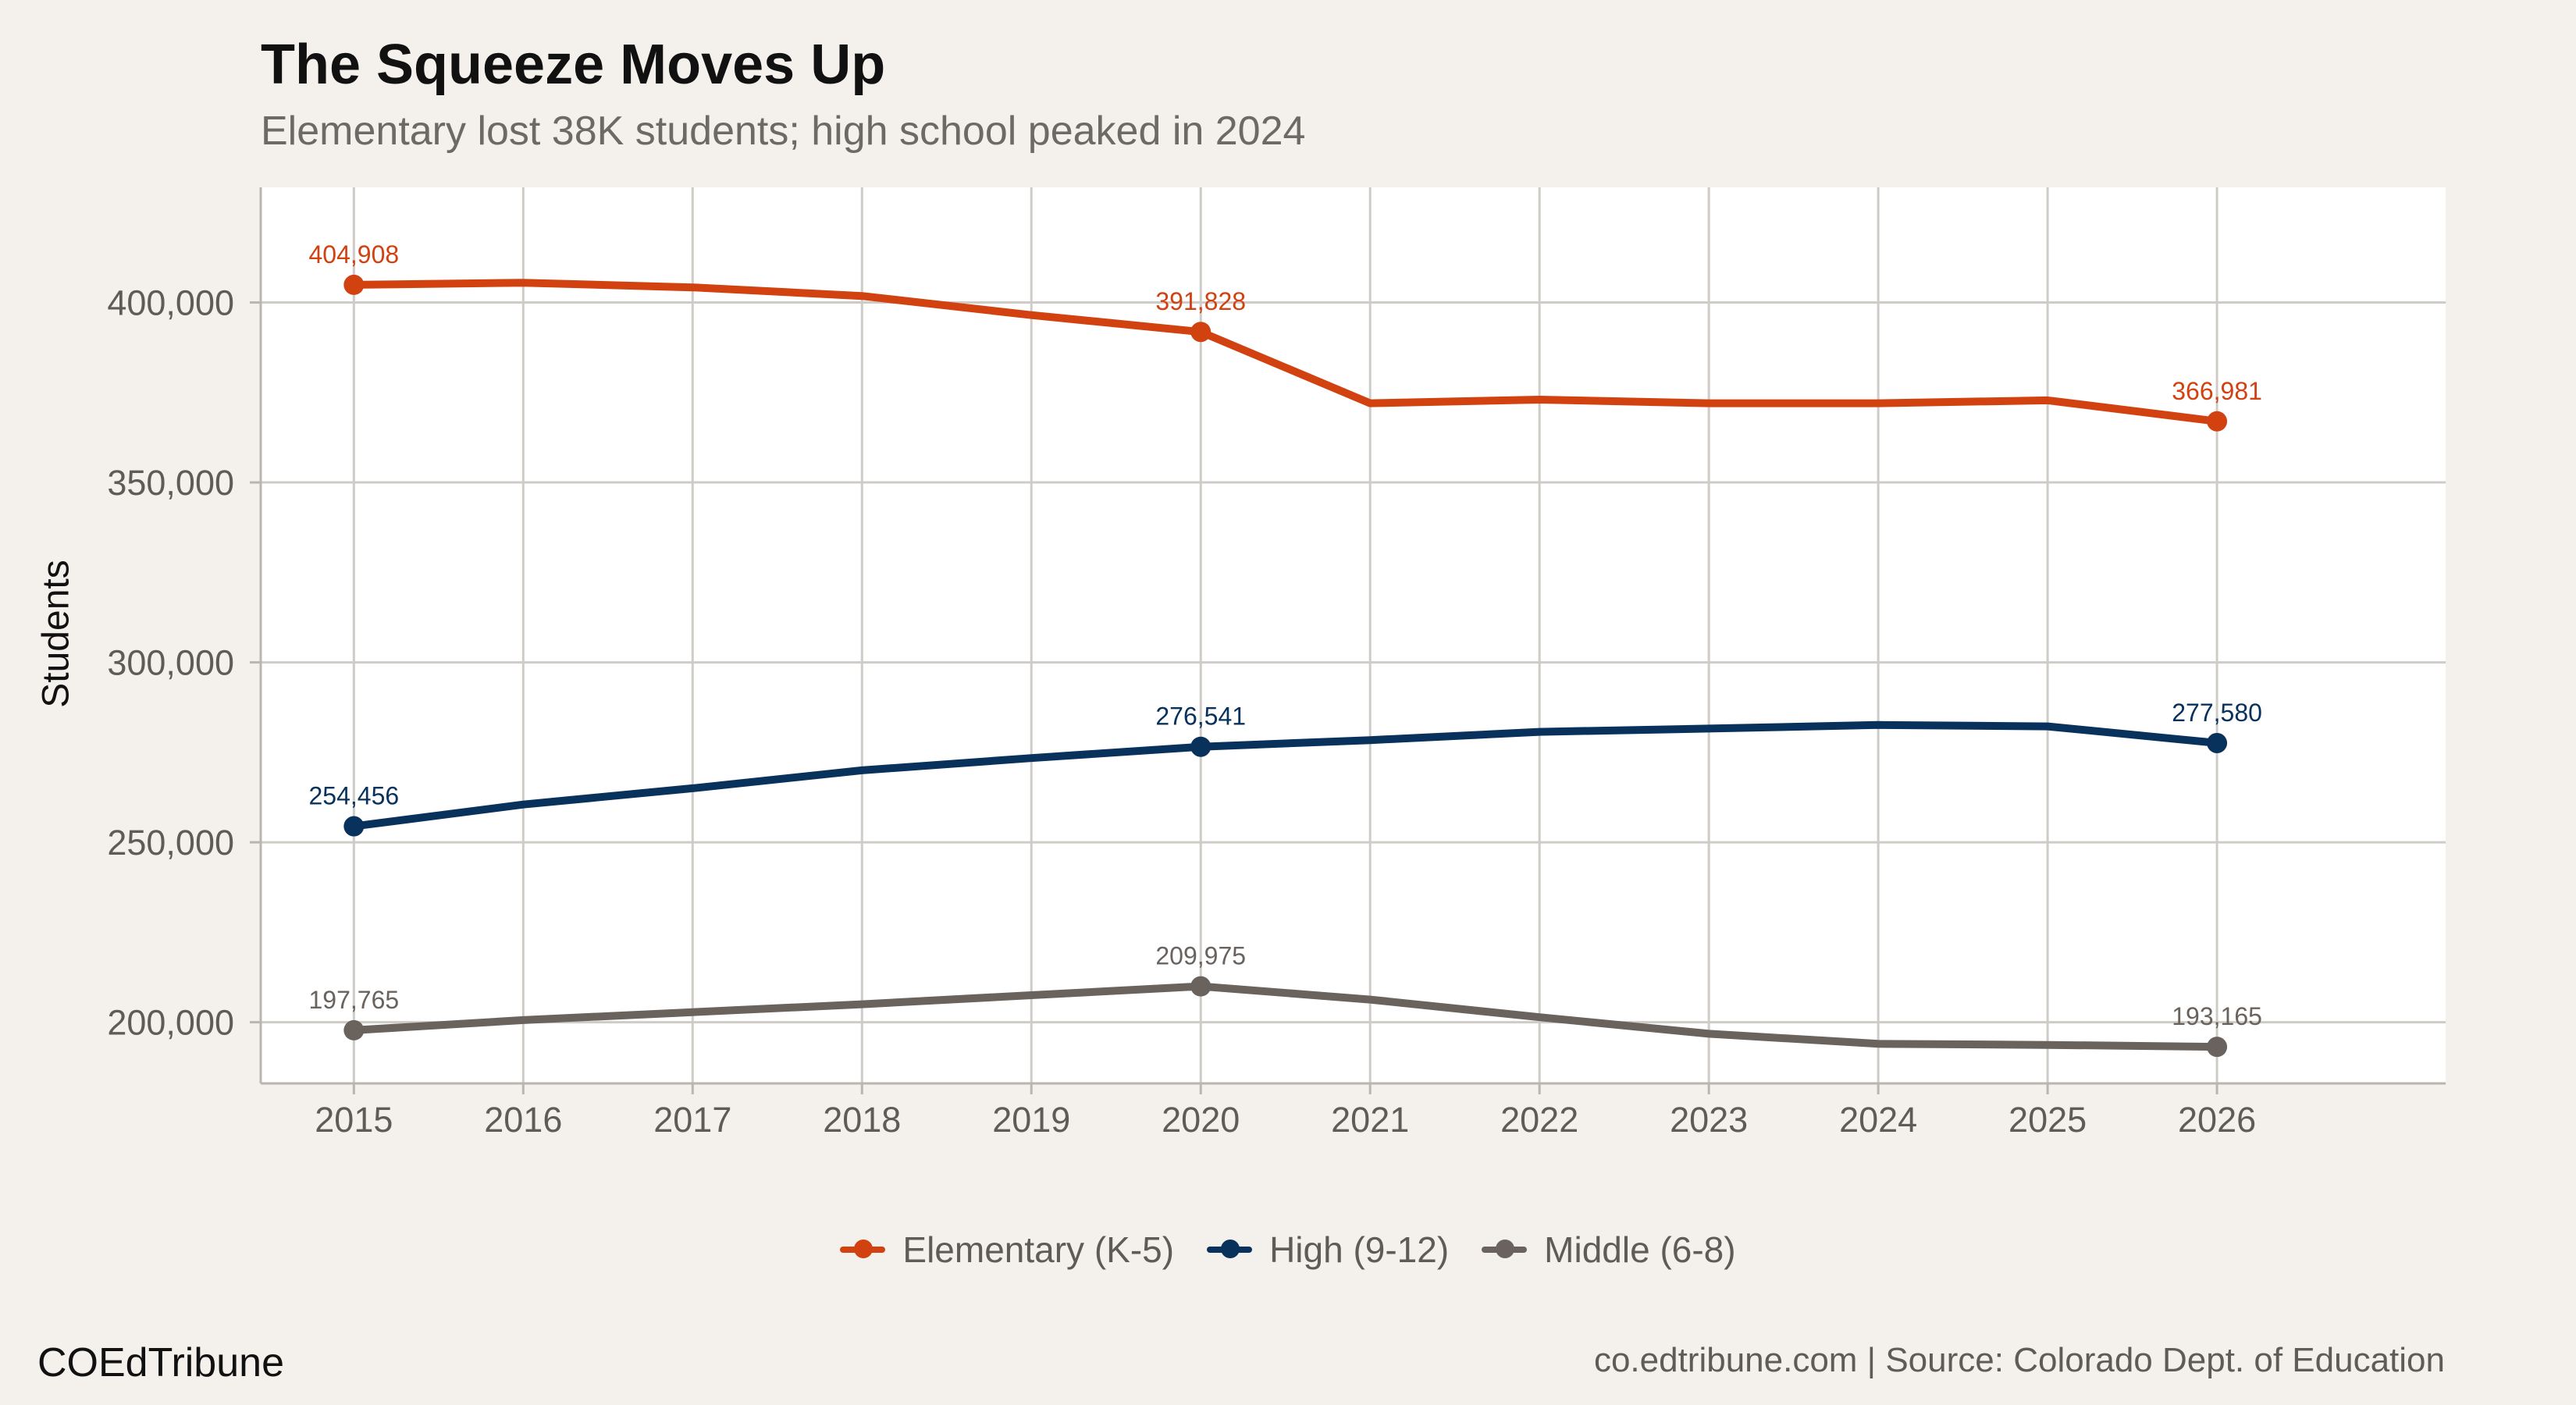 The image size is (2576, 1405). Describe the element at coordinates (160, 1362) in the screenshot. I see `brand-name: COEdTribune` at that location.